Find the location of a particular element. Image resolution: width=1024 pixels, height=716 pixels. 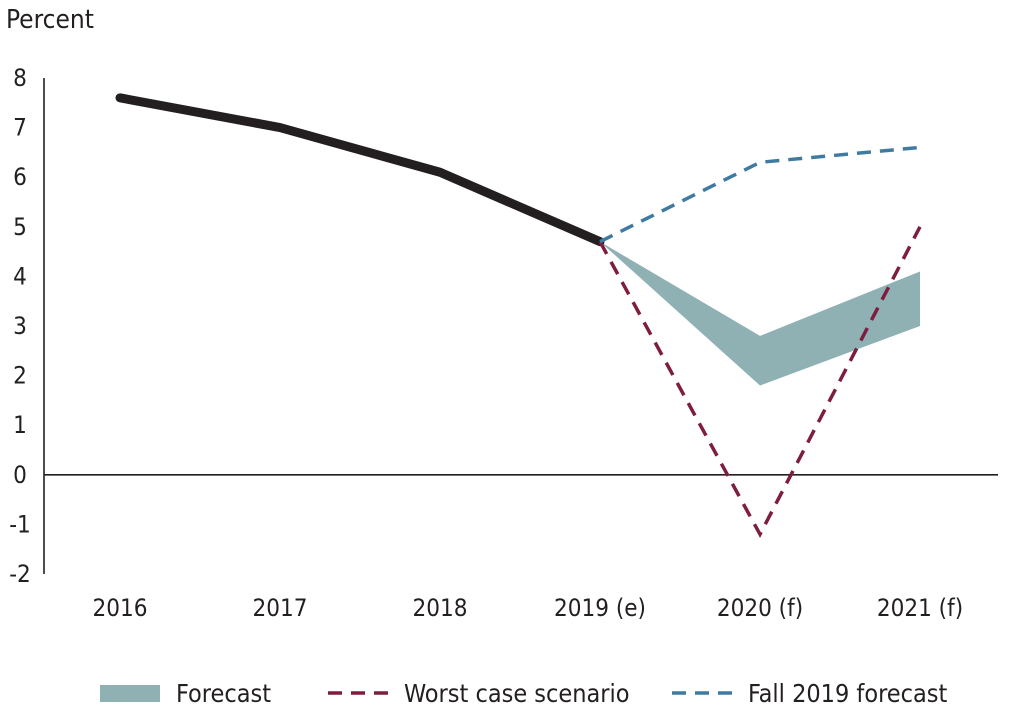

y-tick-label: 7 is located at coordinates (20, 128).